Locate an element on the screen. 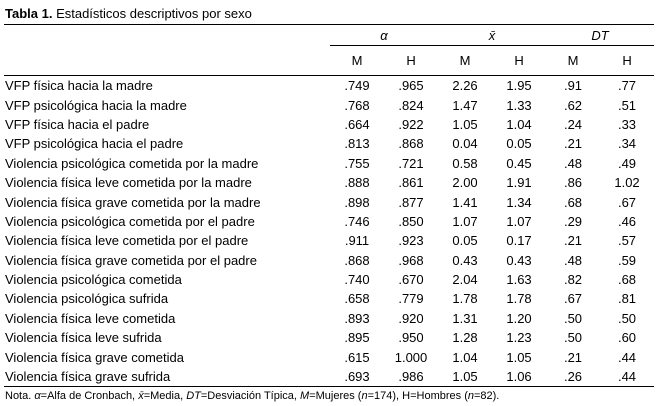 This screenshot has width=658, height=406. sub-header-row: M H M H M H is located at coordinates (329, 60).